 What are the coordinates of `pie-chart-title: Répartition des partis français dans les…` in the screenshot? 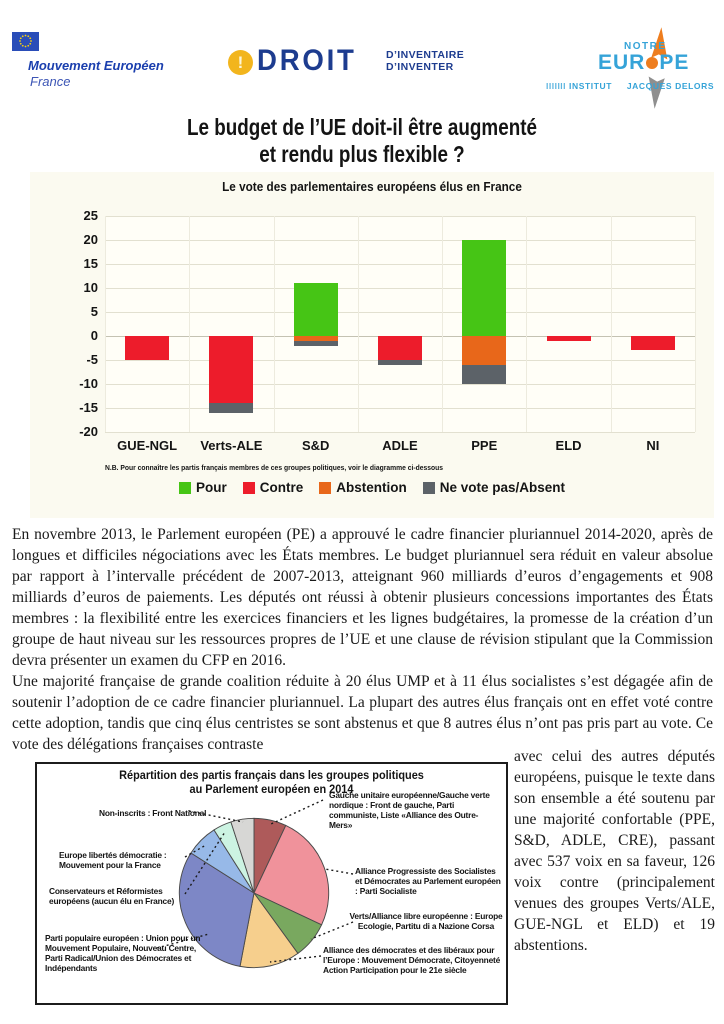 It's located at (271, 783).